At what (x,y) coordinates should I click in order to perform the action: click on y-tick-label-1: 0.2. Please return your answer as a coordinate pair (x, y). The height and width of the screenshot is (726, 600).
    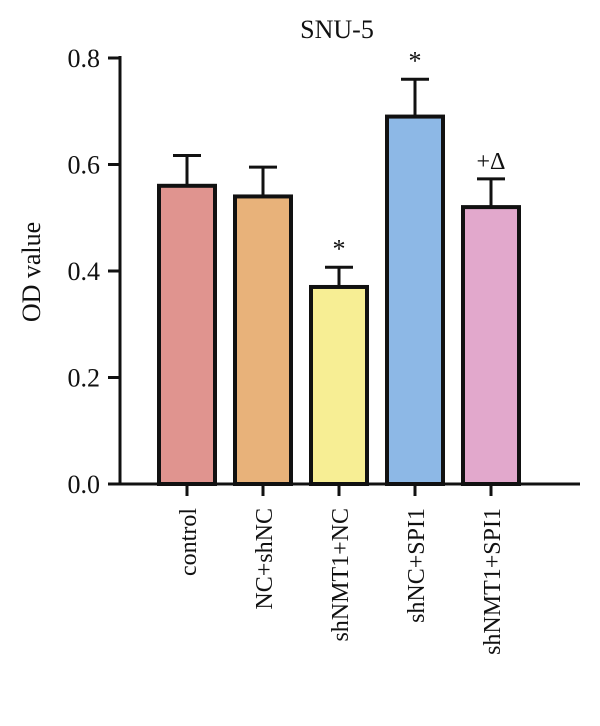
    Looking at the image, I should click on (84, 378).